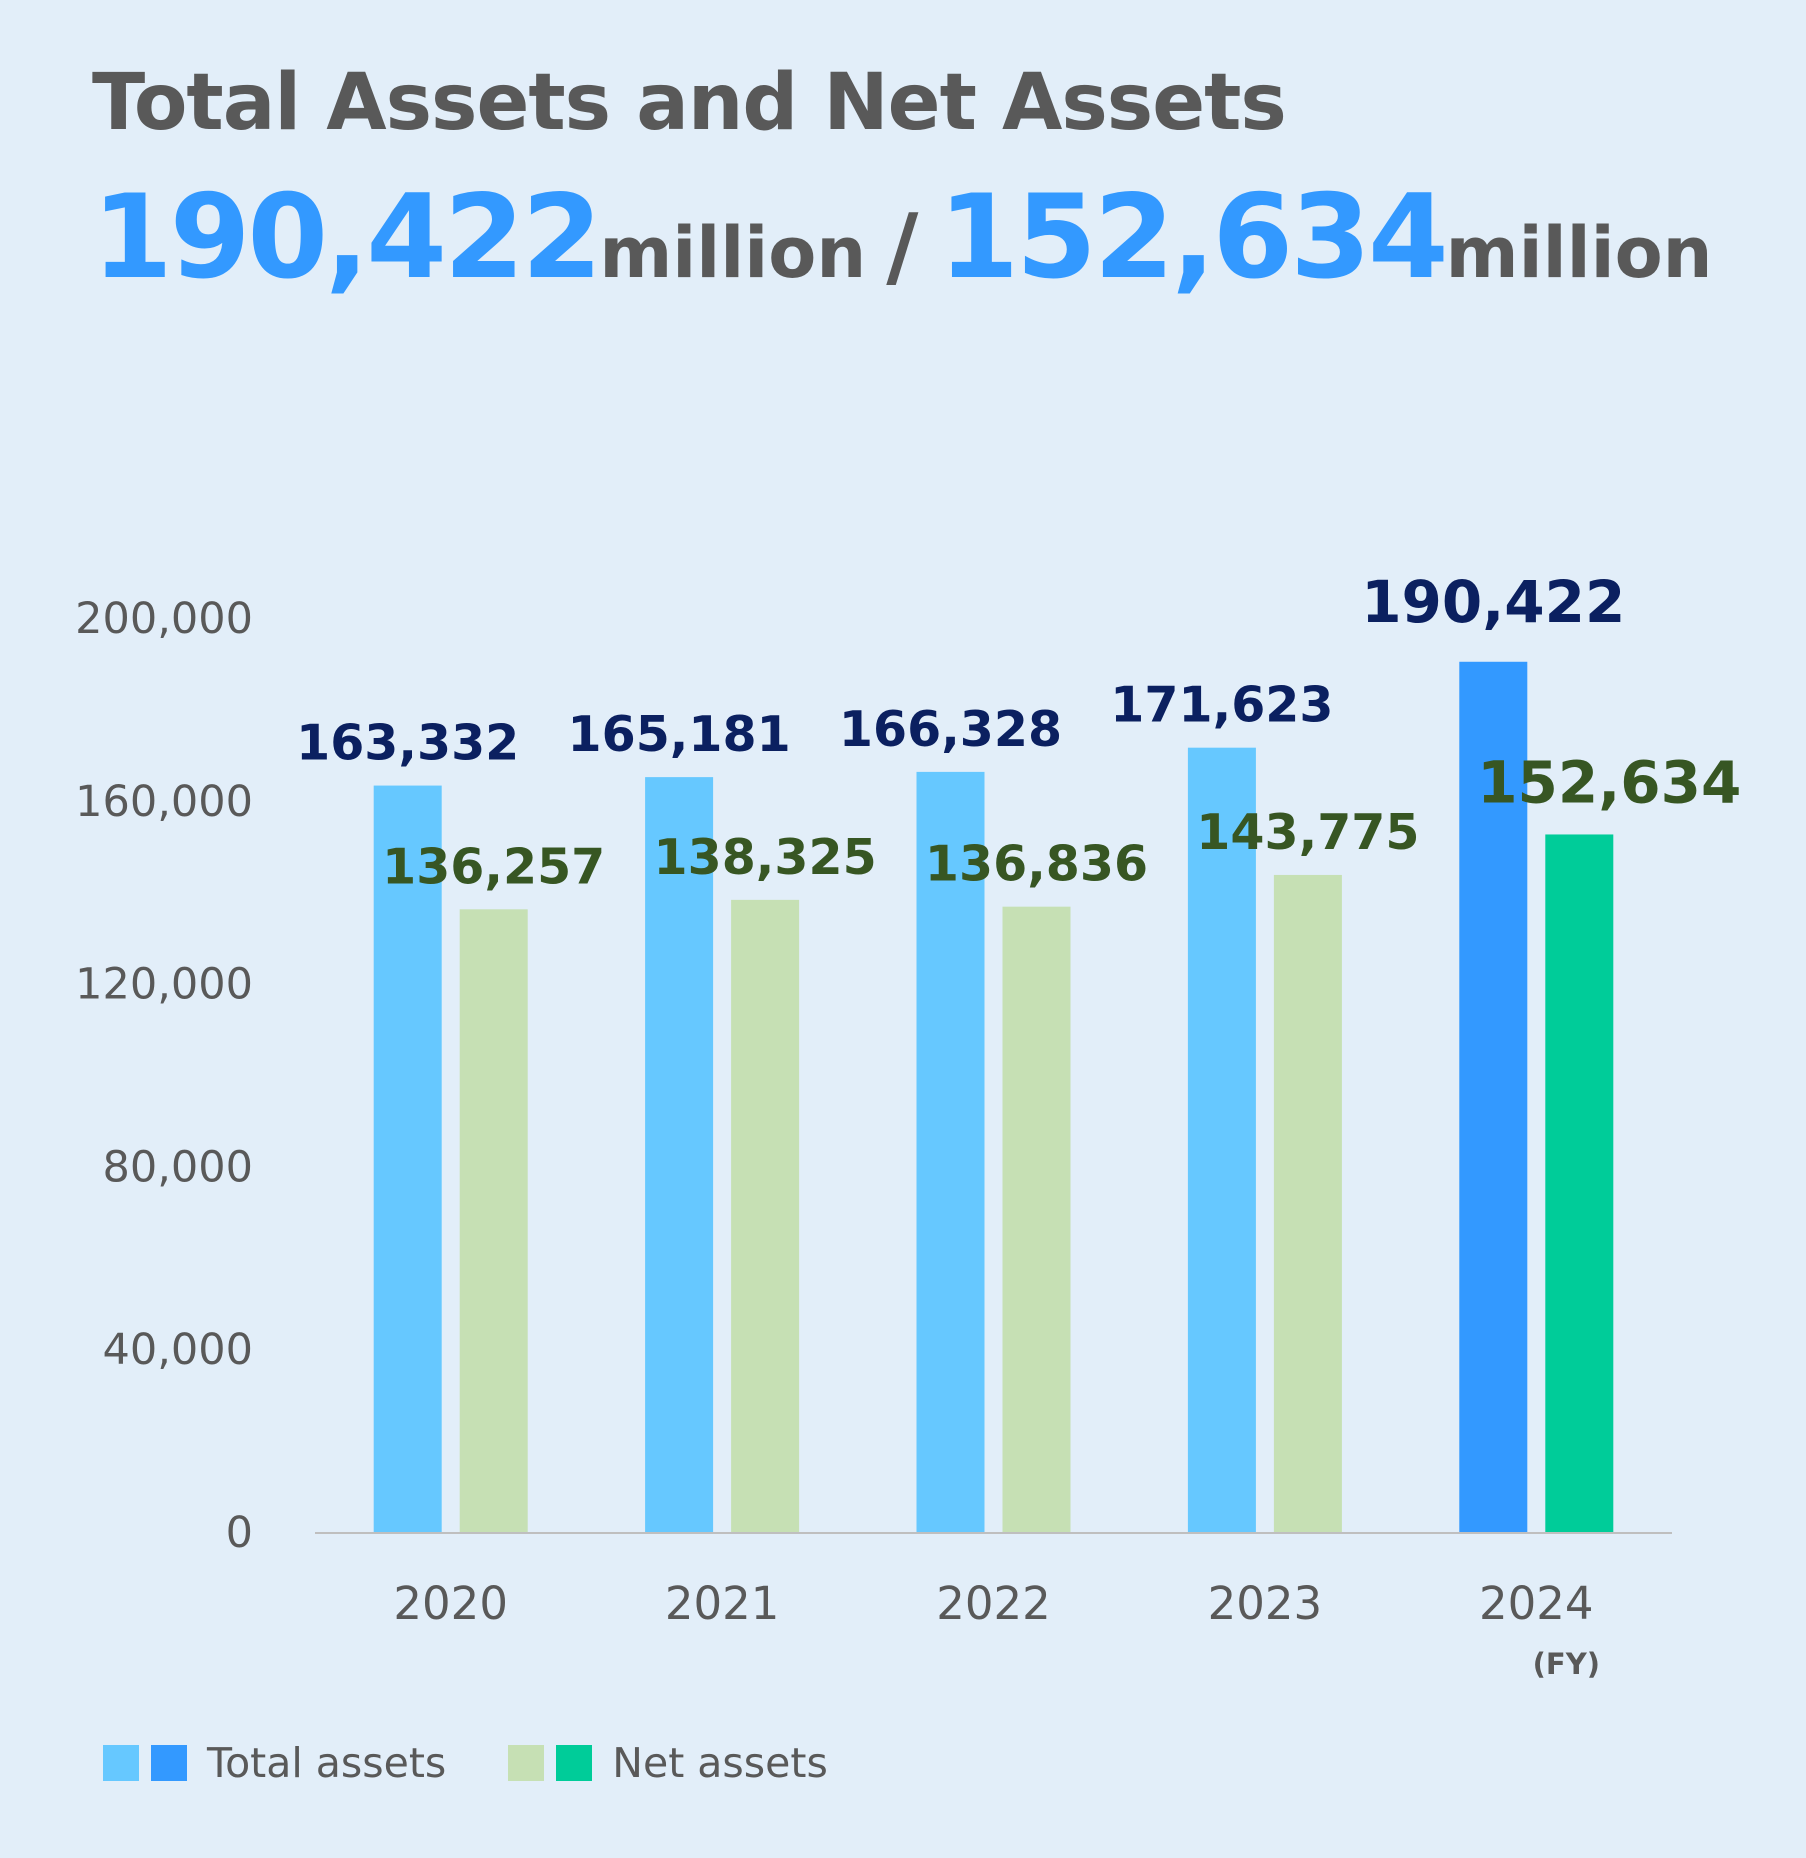 The width and height of the screenshot is (1806, 1858). Describe the element at coordinates (178, 1167) in the screenshot. I see `y-tick-label: 80,000` at that location.